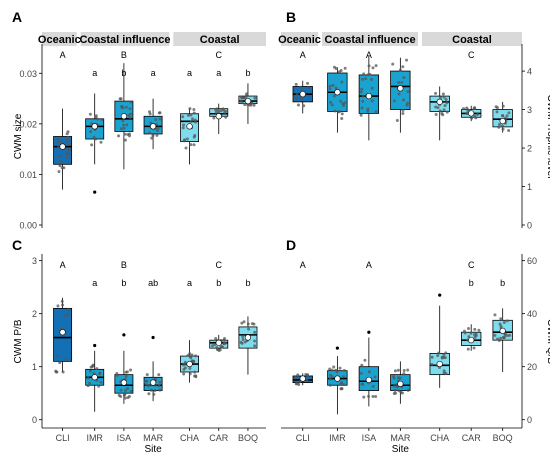 The width and height of the screenshot is (550, 453). What do you see at coordinates (220, 40) in the screenshot?
I see `strip-label: Coastal` at bounding box center [220, 40].